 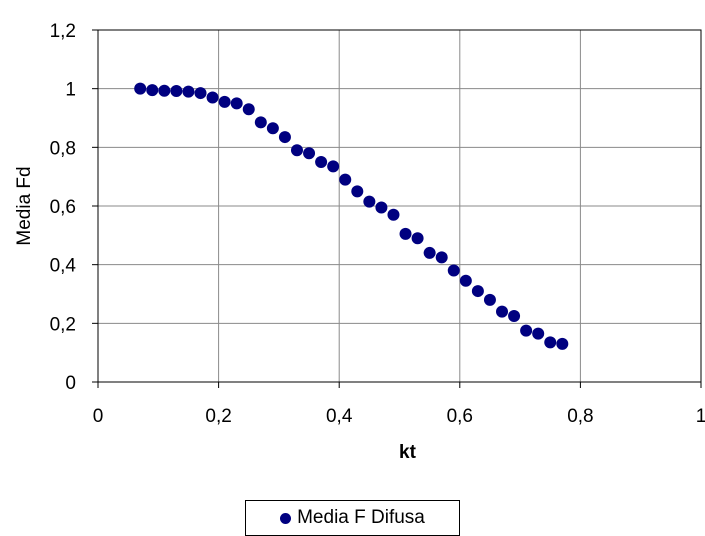 What do you see at coordinates (361, 517) in the screenshot?
I see `legend-label: Media F Difusa` at bounding box center [361, 517].